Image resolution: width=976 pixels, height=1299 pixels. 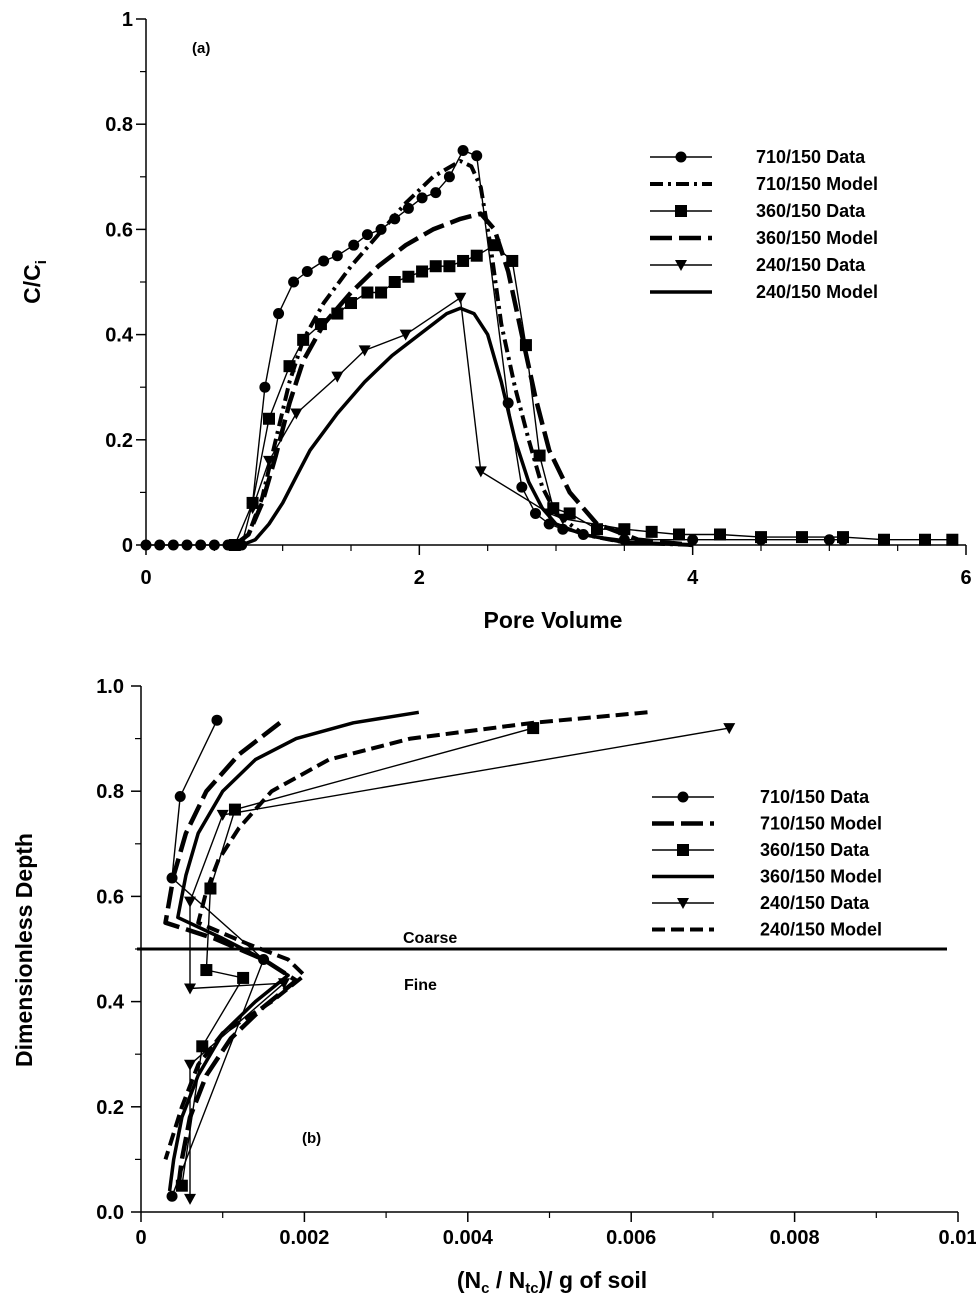 I want to click on chart-b-legend-label: 710/150 Model, so click(x=821, y=824).